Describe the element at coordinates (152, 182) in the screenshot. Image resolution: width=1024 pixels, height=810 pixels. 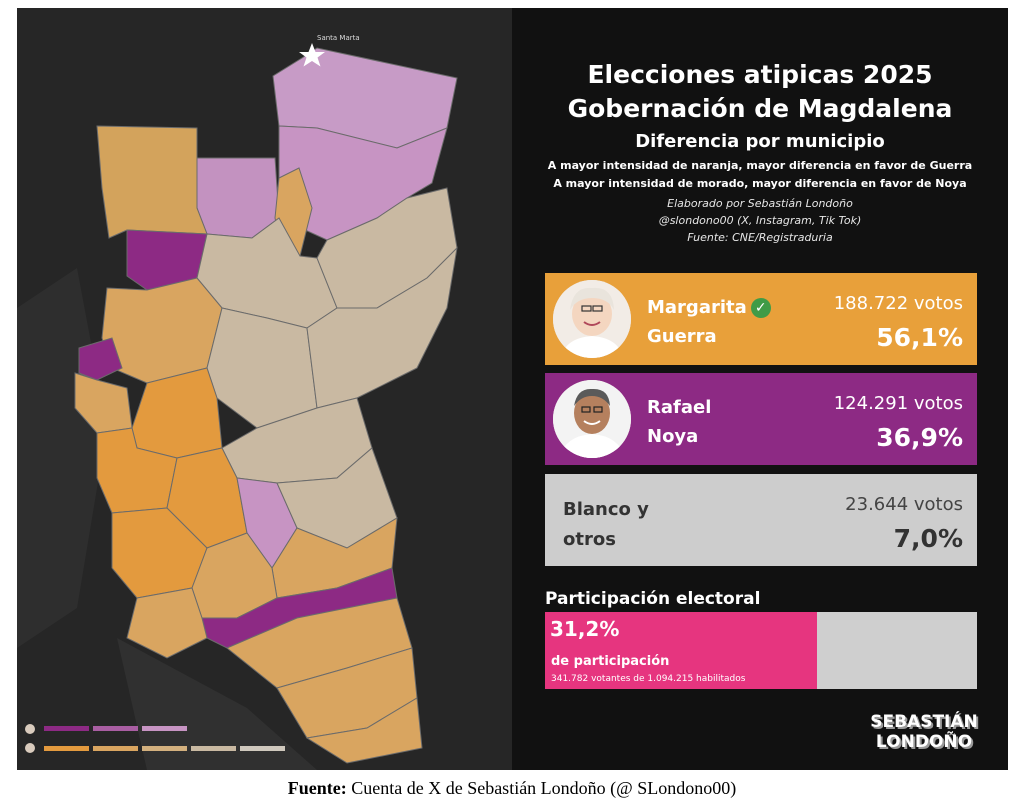
I see `municipality-zona-bananera` at that location.